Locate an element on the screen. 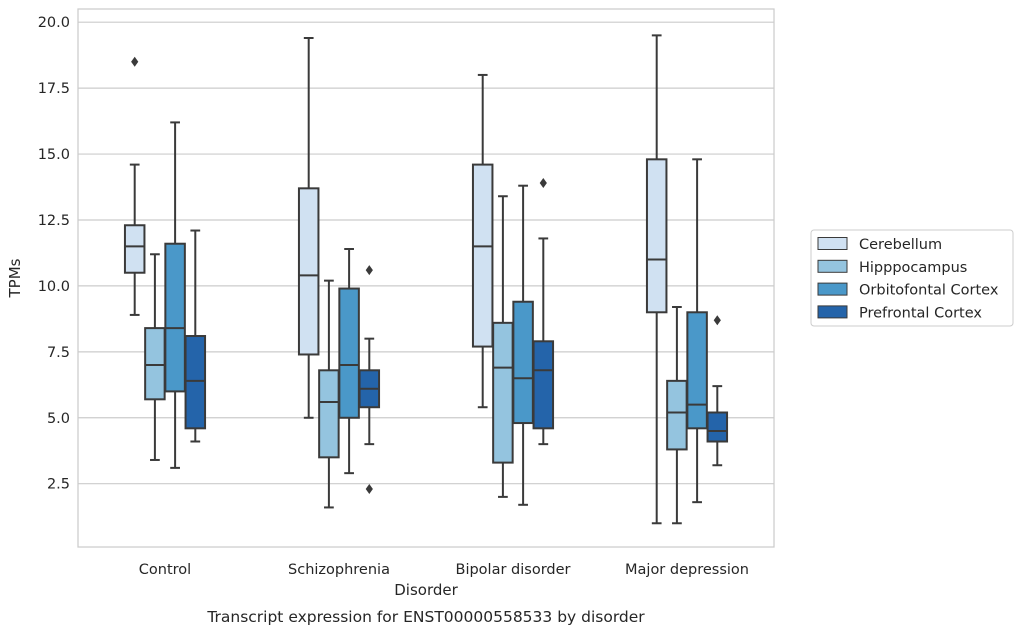 This screenshot has height=634, width=1023. y-axis-label: TPMs is located at coordinates (15, 278).